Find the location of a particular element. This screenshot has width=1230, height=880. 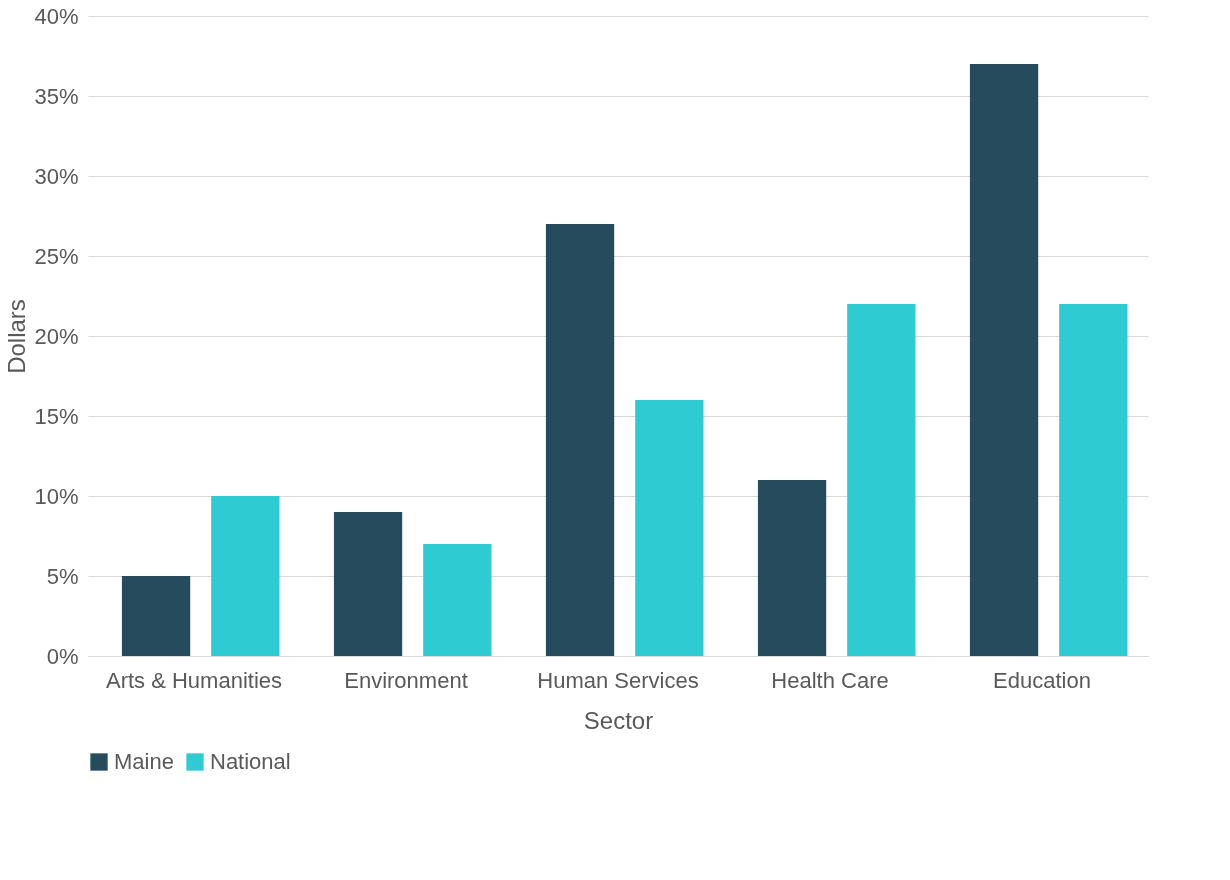

x-tick-label: Health Care is located at coordinates (830, 680).